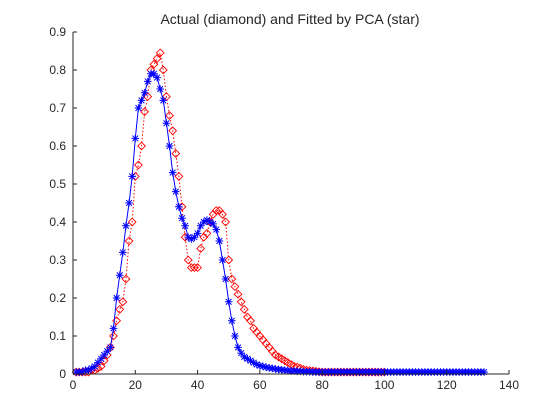  What do you see at coordinates (57, 222) in the screenshot?
I see `y-tick-label: 0.4` at bounding box center [57, 222].